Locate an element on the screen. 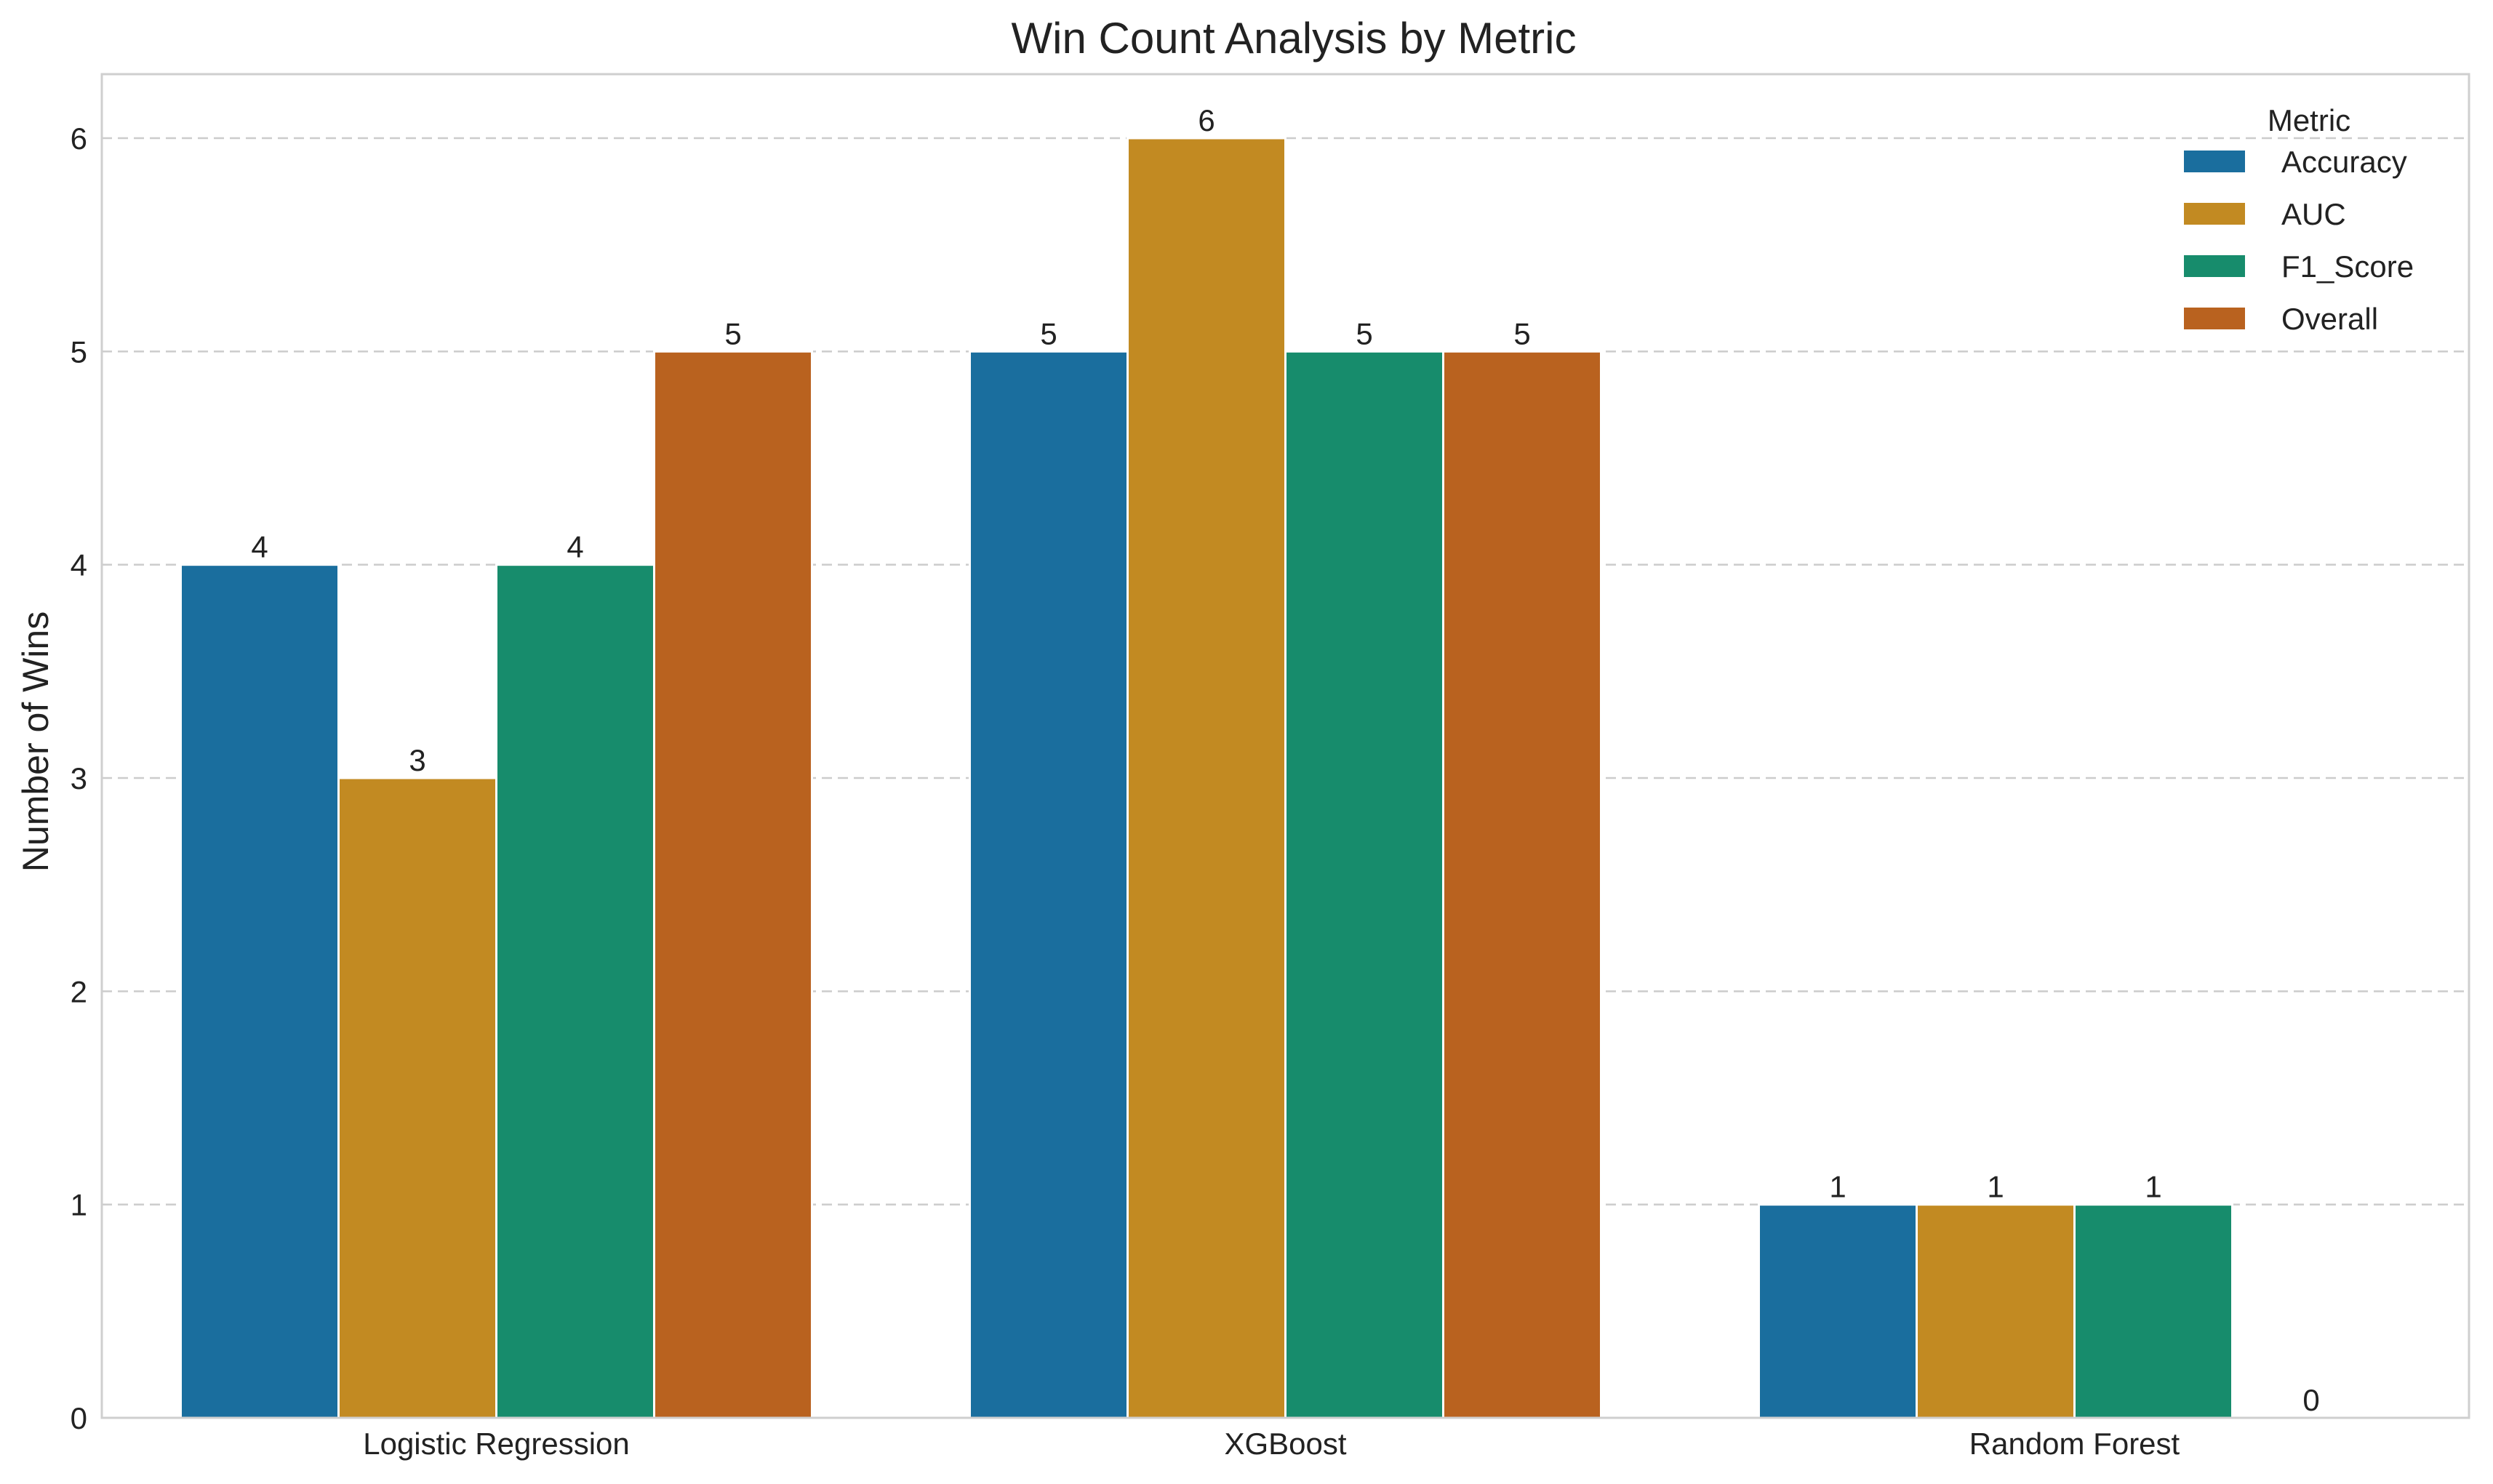  legend-label: F1_Score is located at coordinates (2347, 266).